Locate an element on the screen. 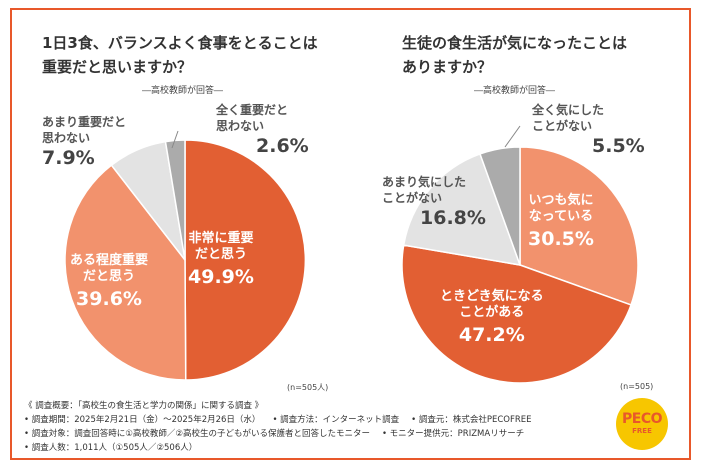 Image resolution: width=704 pixels, height=469 pixels. right-title-line2: ありますか？ is located at coordinates (447, 67).